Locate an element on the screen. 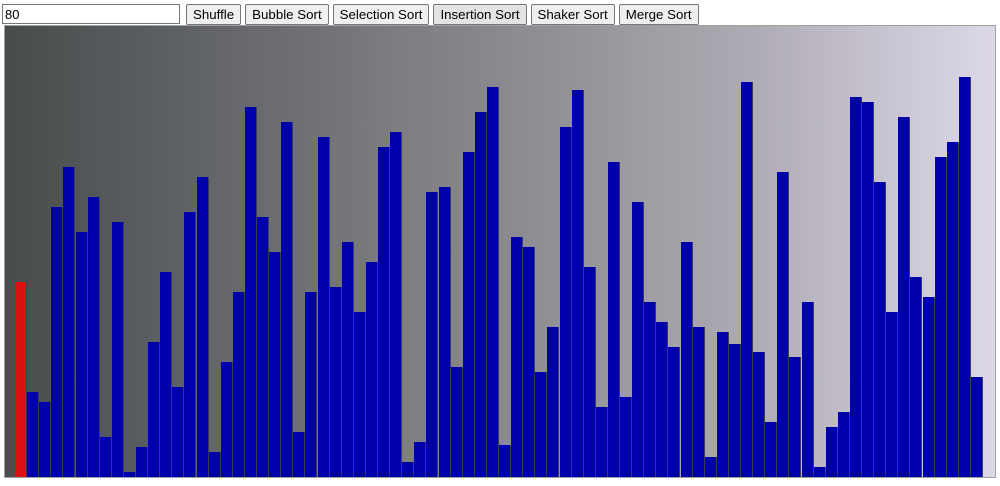 Image resolution: width=1000 pixels, height=486 pixels. shaker-sort-button: Shaker Sort is located at coordinates (572, 14).